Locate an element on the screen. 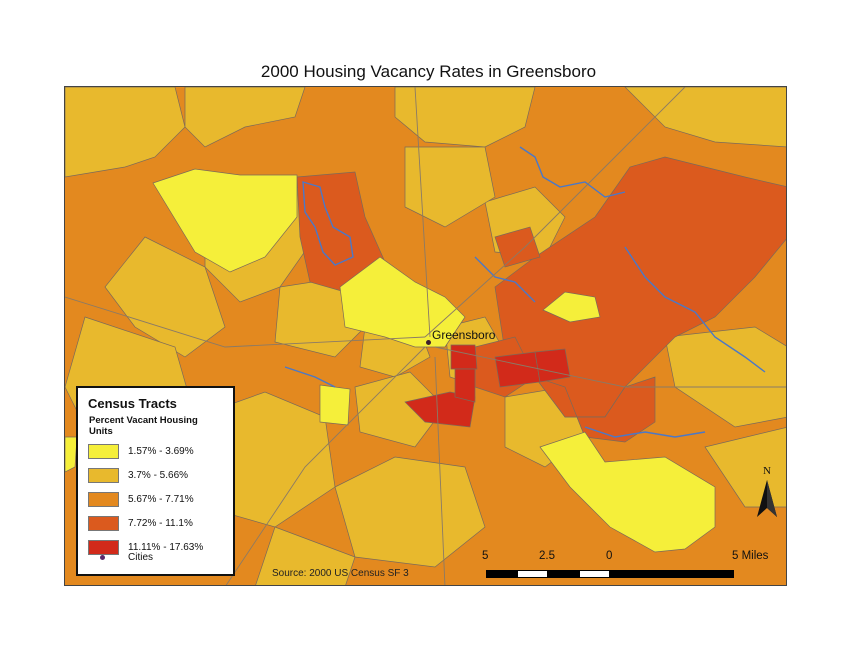 This screenshot has height=662, width=857. scale-label-right: 5 Miles is located at coordinates (750, 556).